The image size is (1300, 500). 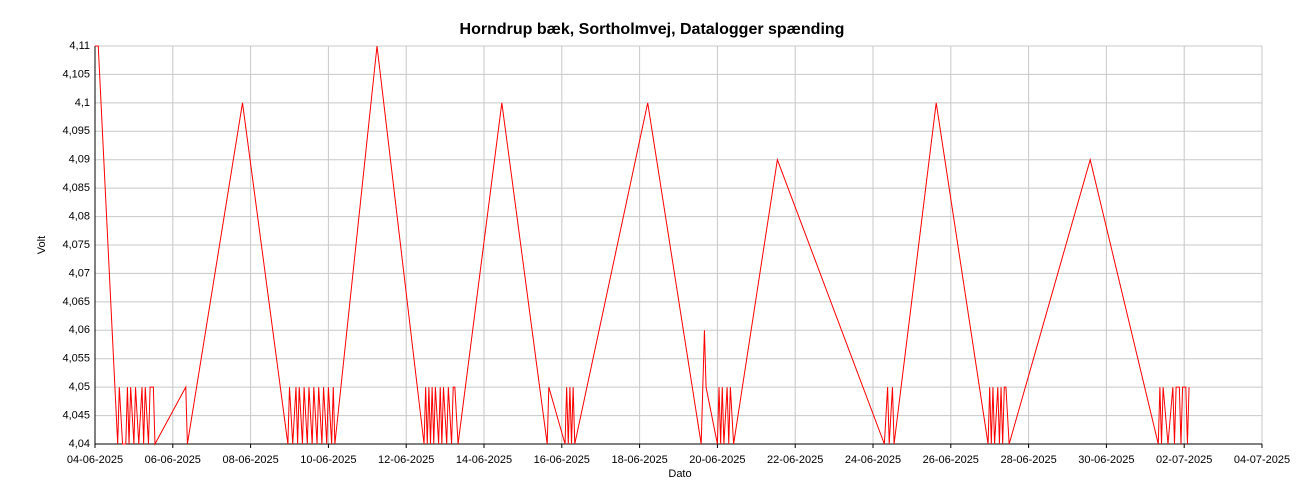 I want to click on x-tick-label: 24-06-2025, so click(x=873, y=460).